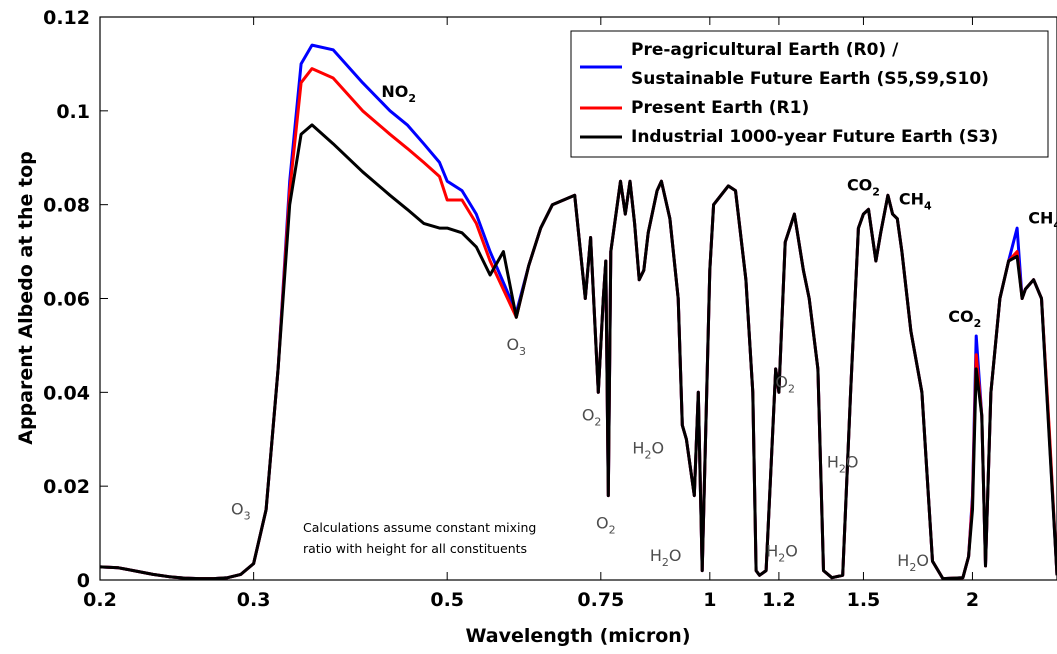 The height and width of the screenshot is (654, 1057). I want to click on x-tick-label: 0.5, so click(447, 600).